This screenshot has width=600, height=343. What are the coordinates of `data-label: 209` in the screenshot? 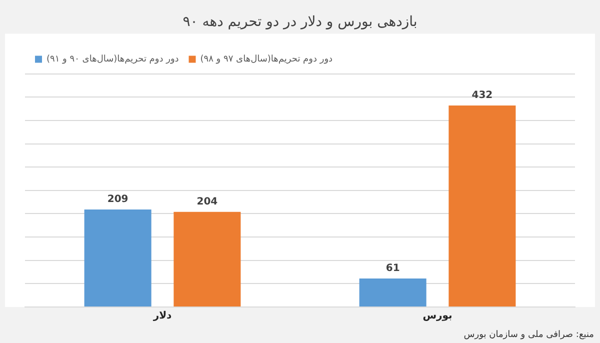 It's located at (117, 200).